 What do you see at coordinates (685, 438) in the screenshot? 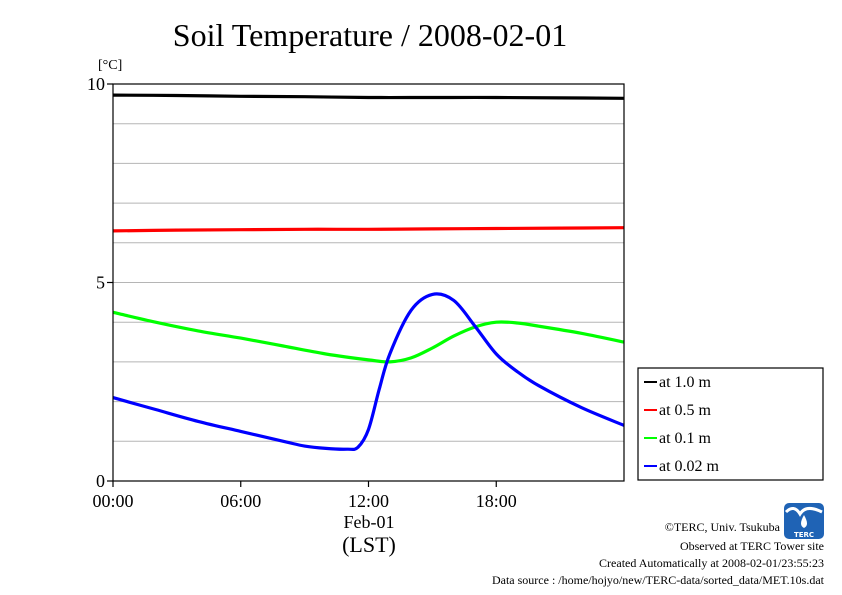
I see `legend-label: at 0.1 m` at bounding box center [685, 438].